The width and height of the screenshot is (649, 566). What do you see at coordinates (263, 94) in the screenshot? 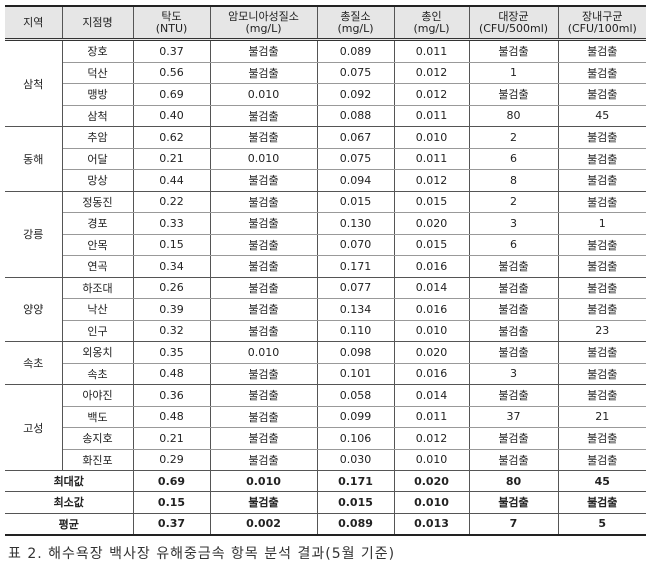
I see `value-cell-ammonia-nitrogen: 0.010` at bounding box center [263, 94].